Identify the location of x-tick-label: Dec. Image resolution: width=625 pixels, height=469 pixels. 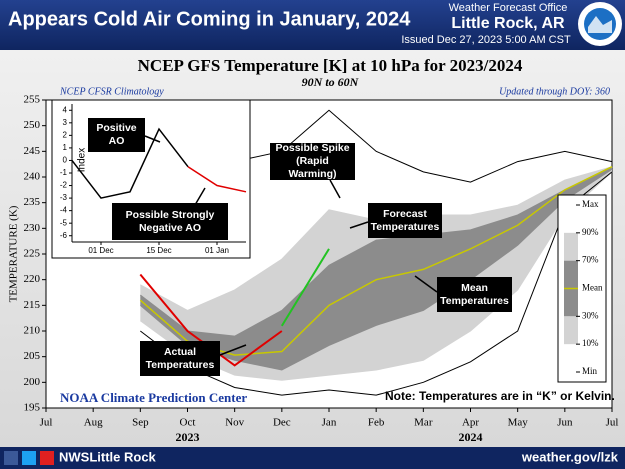
(282, 423).